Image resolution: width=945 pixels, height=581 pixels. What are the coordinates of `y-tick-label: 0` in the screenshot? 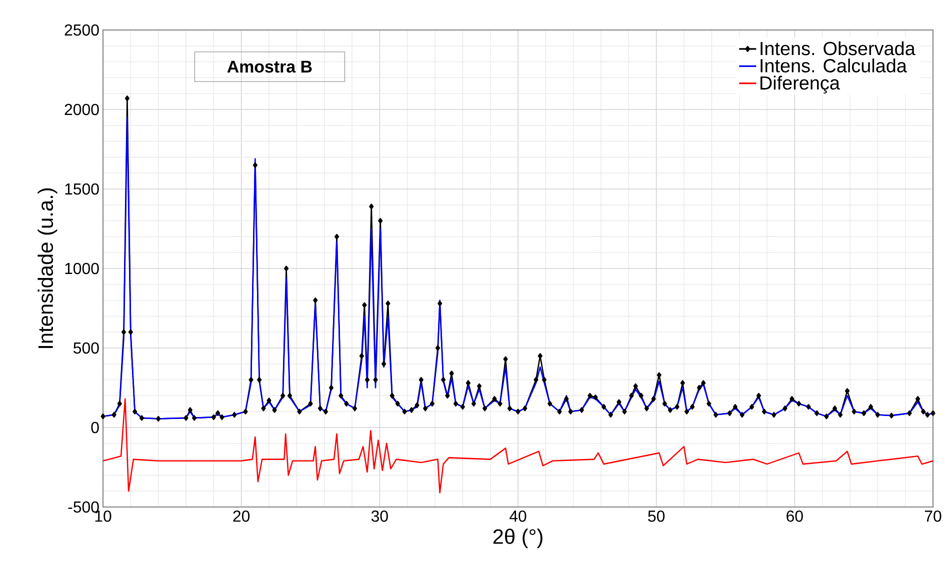 It's located at (95, 428).